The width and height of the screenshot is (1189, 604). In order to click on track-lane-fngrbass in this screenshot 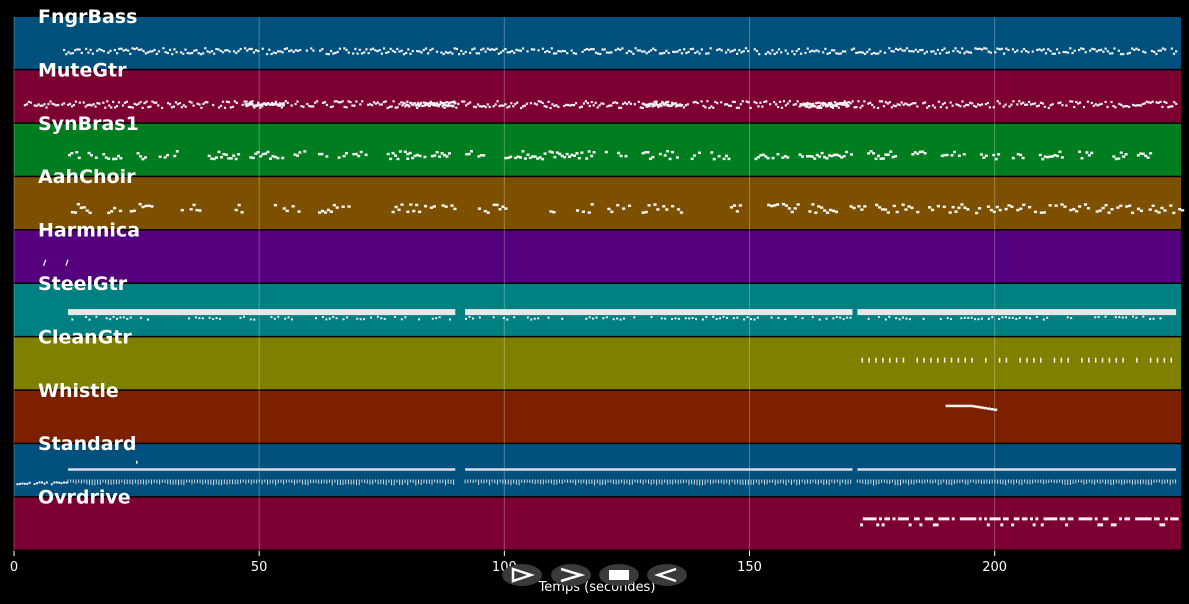, I will do `click(597, 43)`.